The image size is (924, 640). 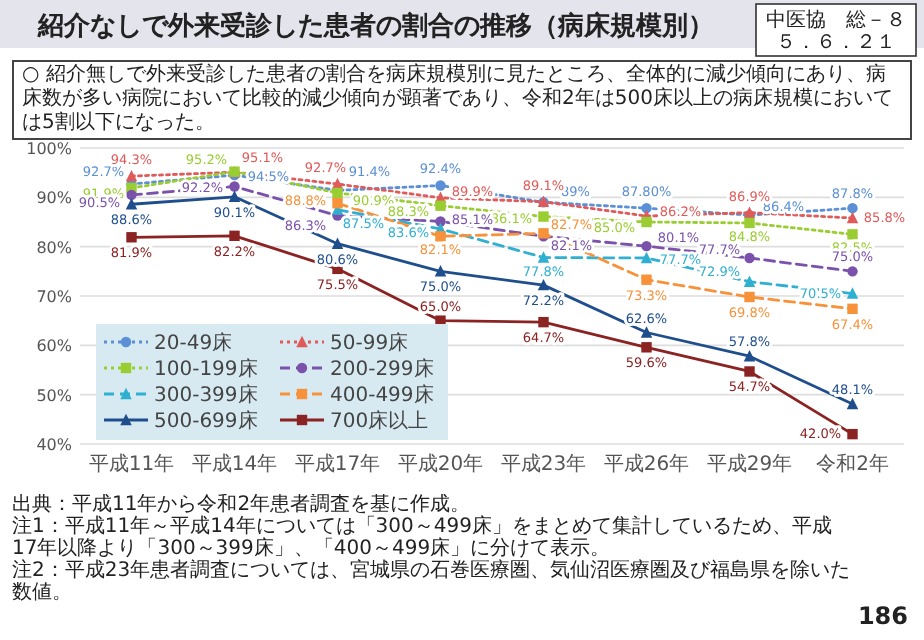 I want to click on legend-label: 50-99床, so click(x=369, y=343).